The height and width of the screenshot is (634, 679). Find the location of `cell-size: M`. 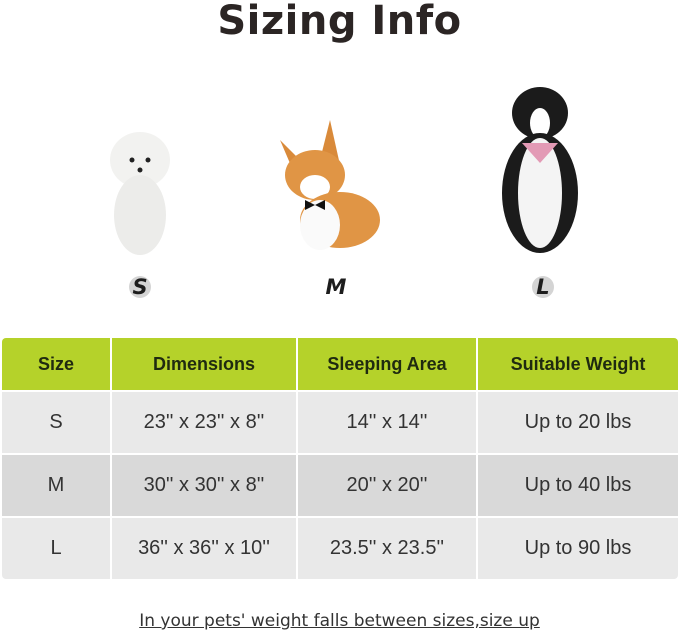

cell-size: M is located at coordinates (57, 484).